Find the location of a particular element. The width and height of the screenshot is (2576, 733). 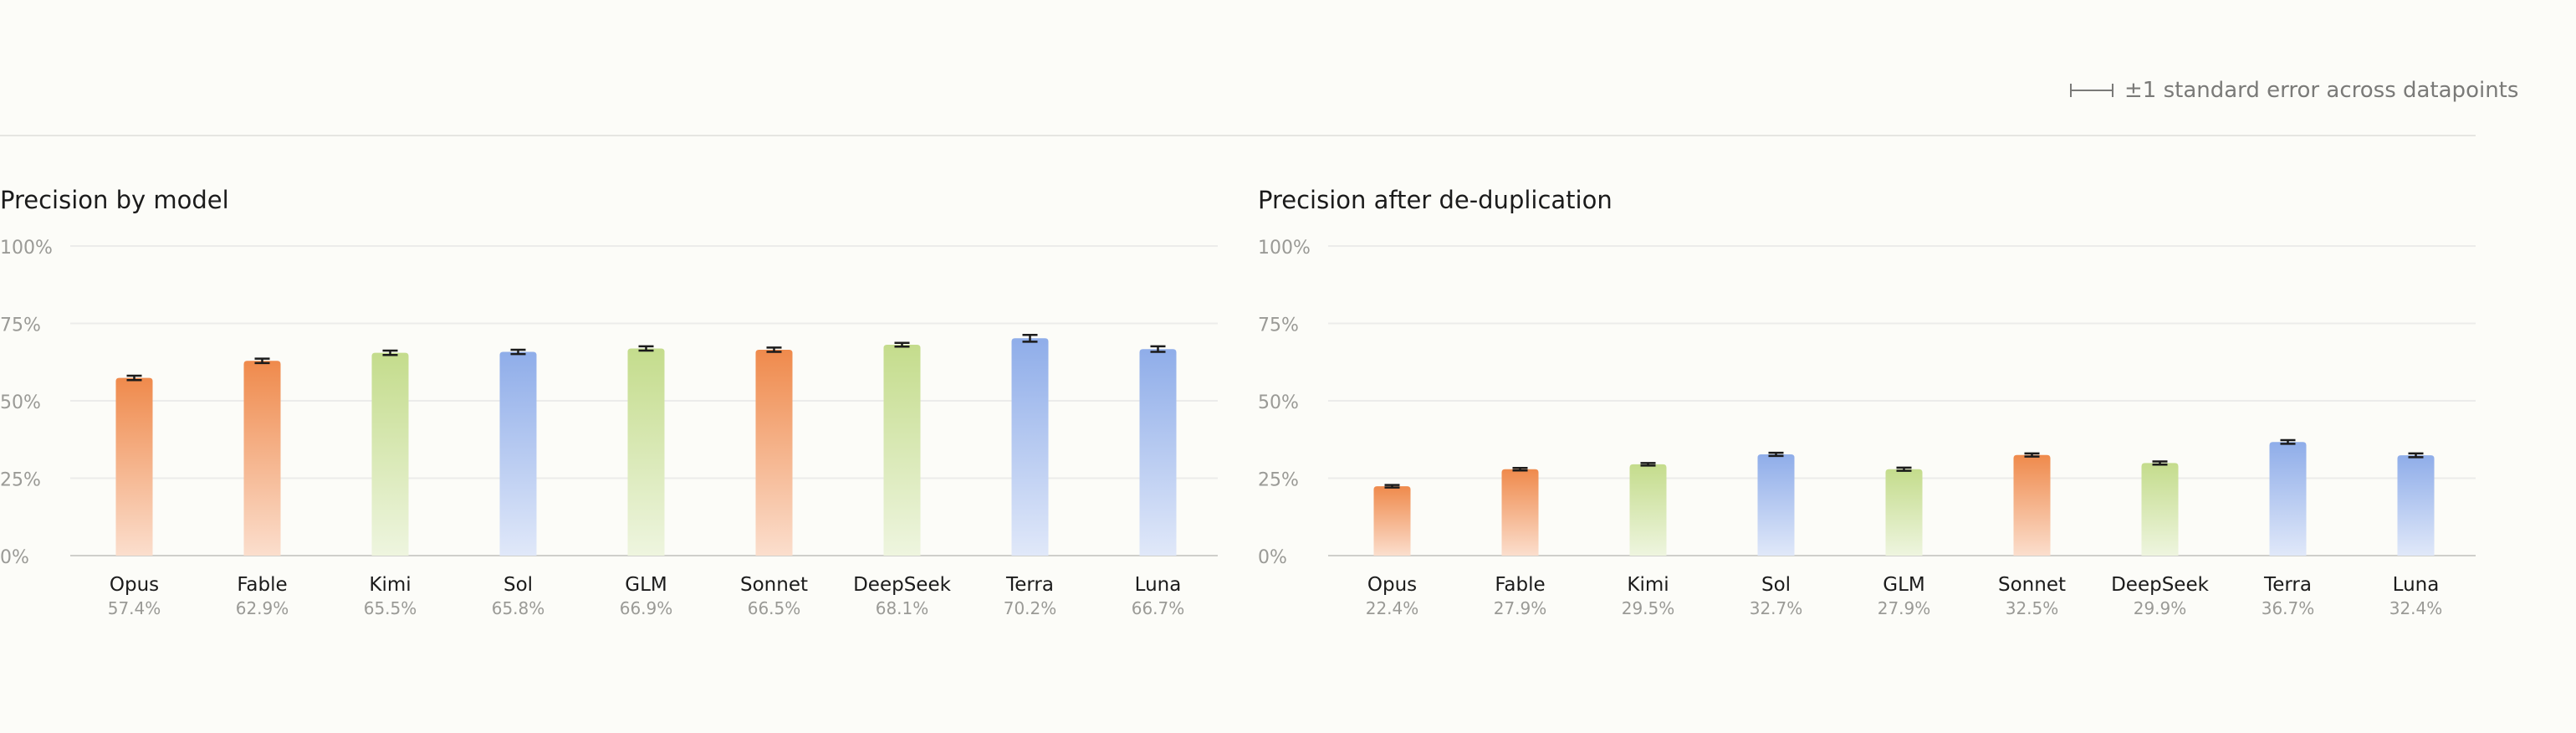

value-label: 62.9% is located at coordinates (262, 608).